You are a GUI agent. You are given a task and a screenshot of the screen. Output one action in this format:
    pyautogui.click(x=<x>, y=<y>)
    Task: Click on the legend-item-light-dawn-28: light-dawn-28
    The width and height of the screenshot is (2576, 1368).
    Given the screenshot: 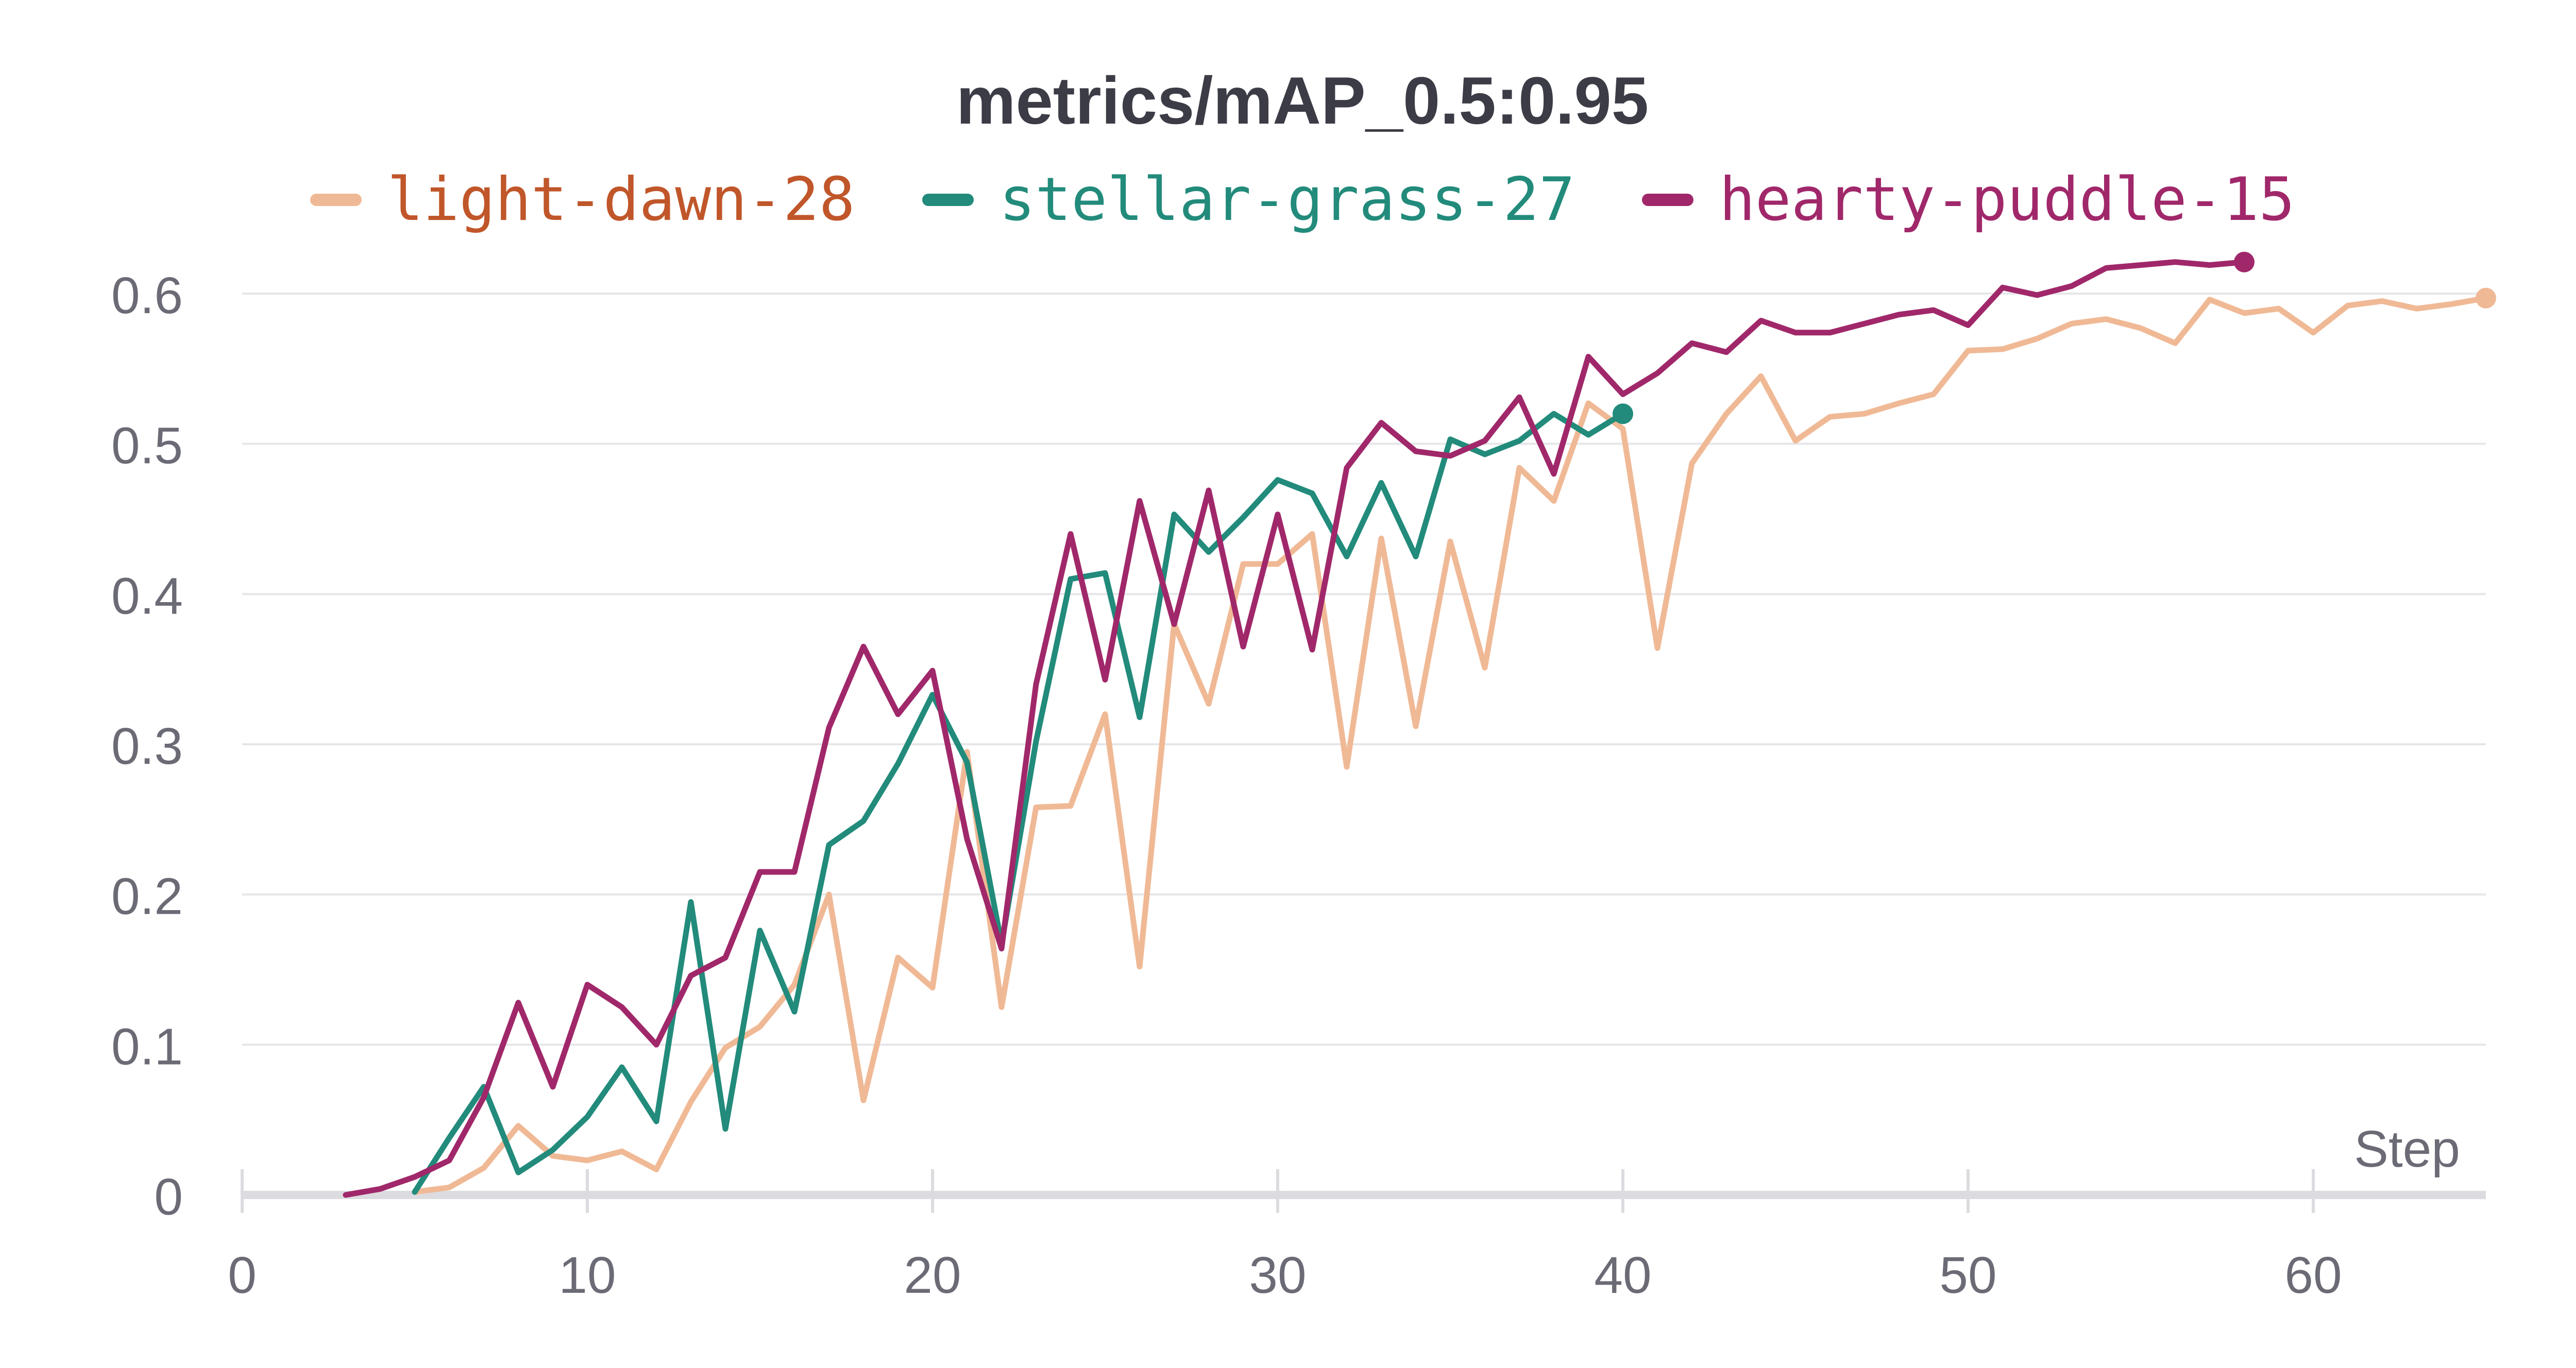 What is the action you would take?
    pyautogui.click(x=582, y=199)
    